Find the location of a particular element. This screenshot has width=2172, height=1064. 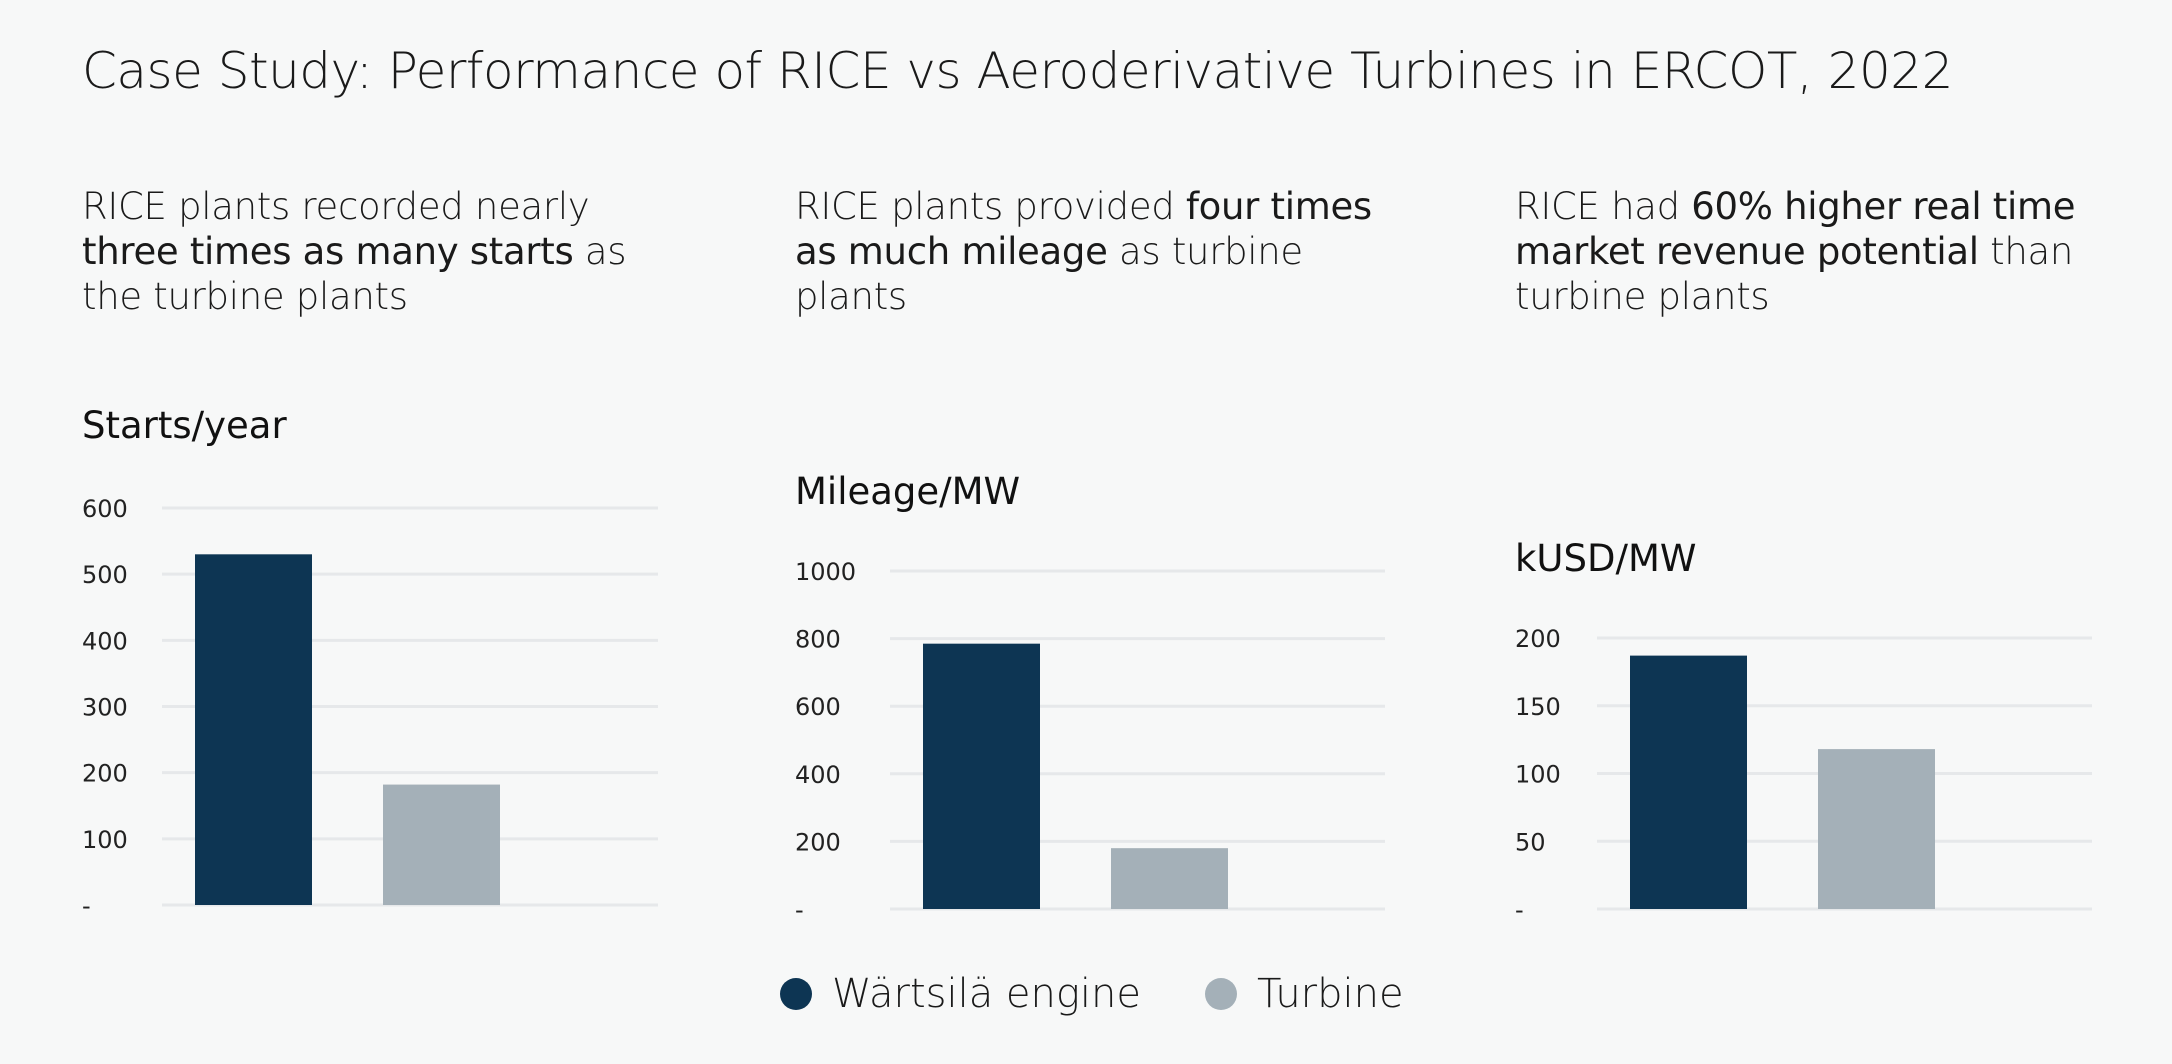

legend-item-turbine: Turbine is located at coordinates (1304, 994).